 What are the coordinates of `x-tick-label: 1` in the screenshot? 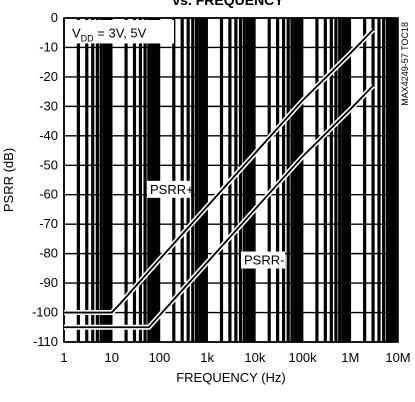 It's located at (63, 357).